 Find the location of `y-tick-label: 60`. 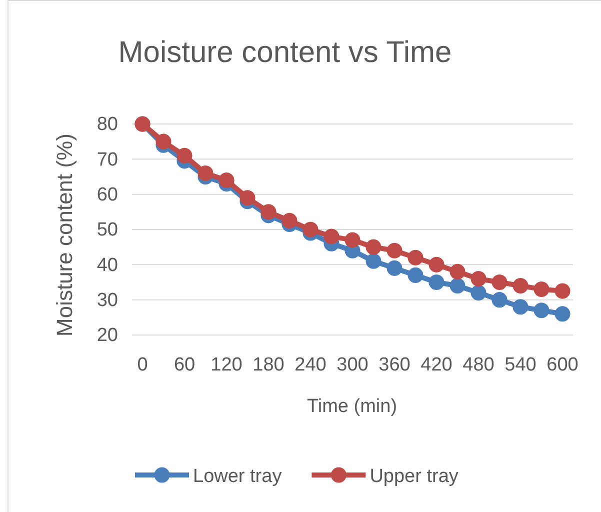

y-tick-label: 60 is located at coordinates (107, 195).